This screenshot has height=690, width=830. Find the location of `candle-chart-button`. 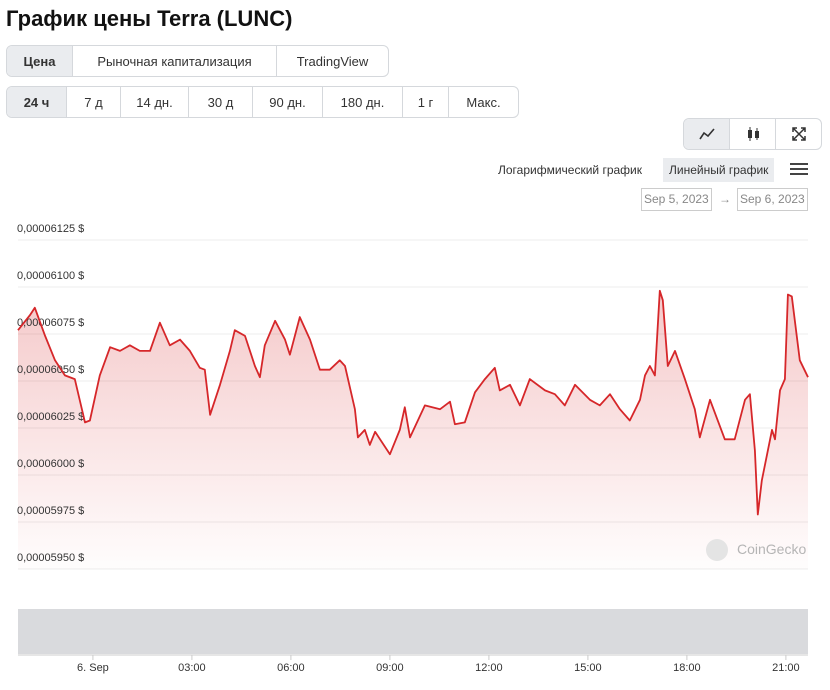

candle-chart-button is located at coordinates (753, 134).